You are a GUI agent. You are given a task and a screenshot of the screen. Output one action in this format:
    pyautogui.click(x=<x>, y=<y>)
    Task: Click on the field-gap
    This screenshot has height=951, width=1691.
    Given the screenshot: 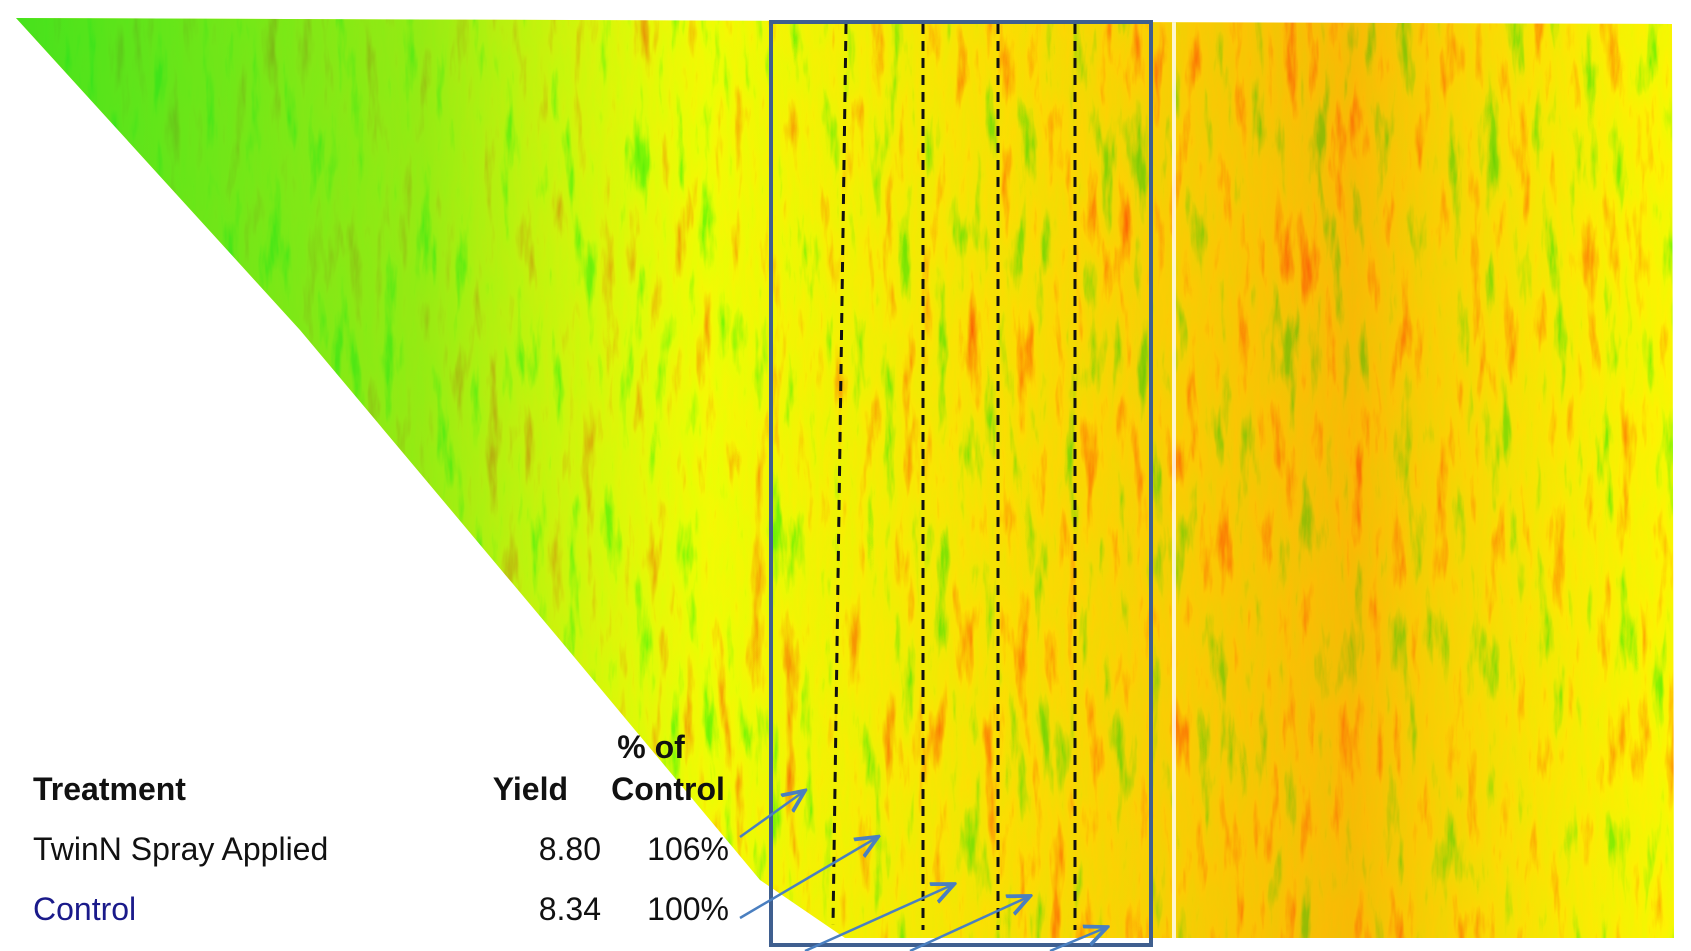 What is the action you would take?
    pyautogui.click(x=1174, y=479)
    